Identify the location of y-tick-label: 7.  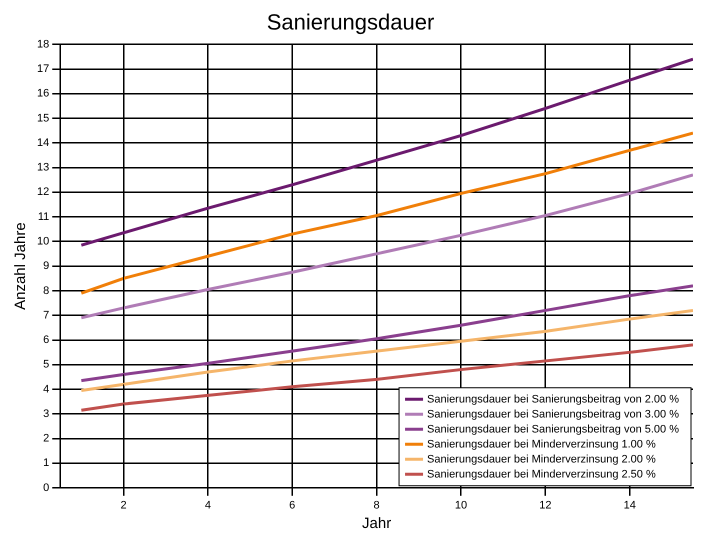
(46, 315).